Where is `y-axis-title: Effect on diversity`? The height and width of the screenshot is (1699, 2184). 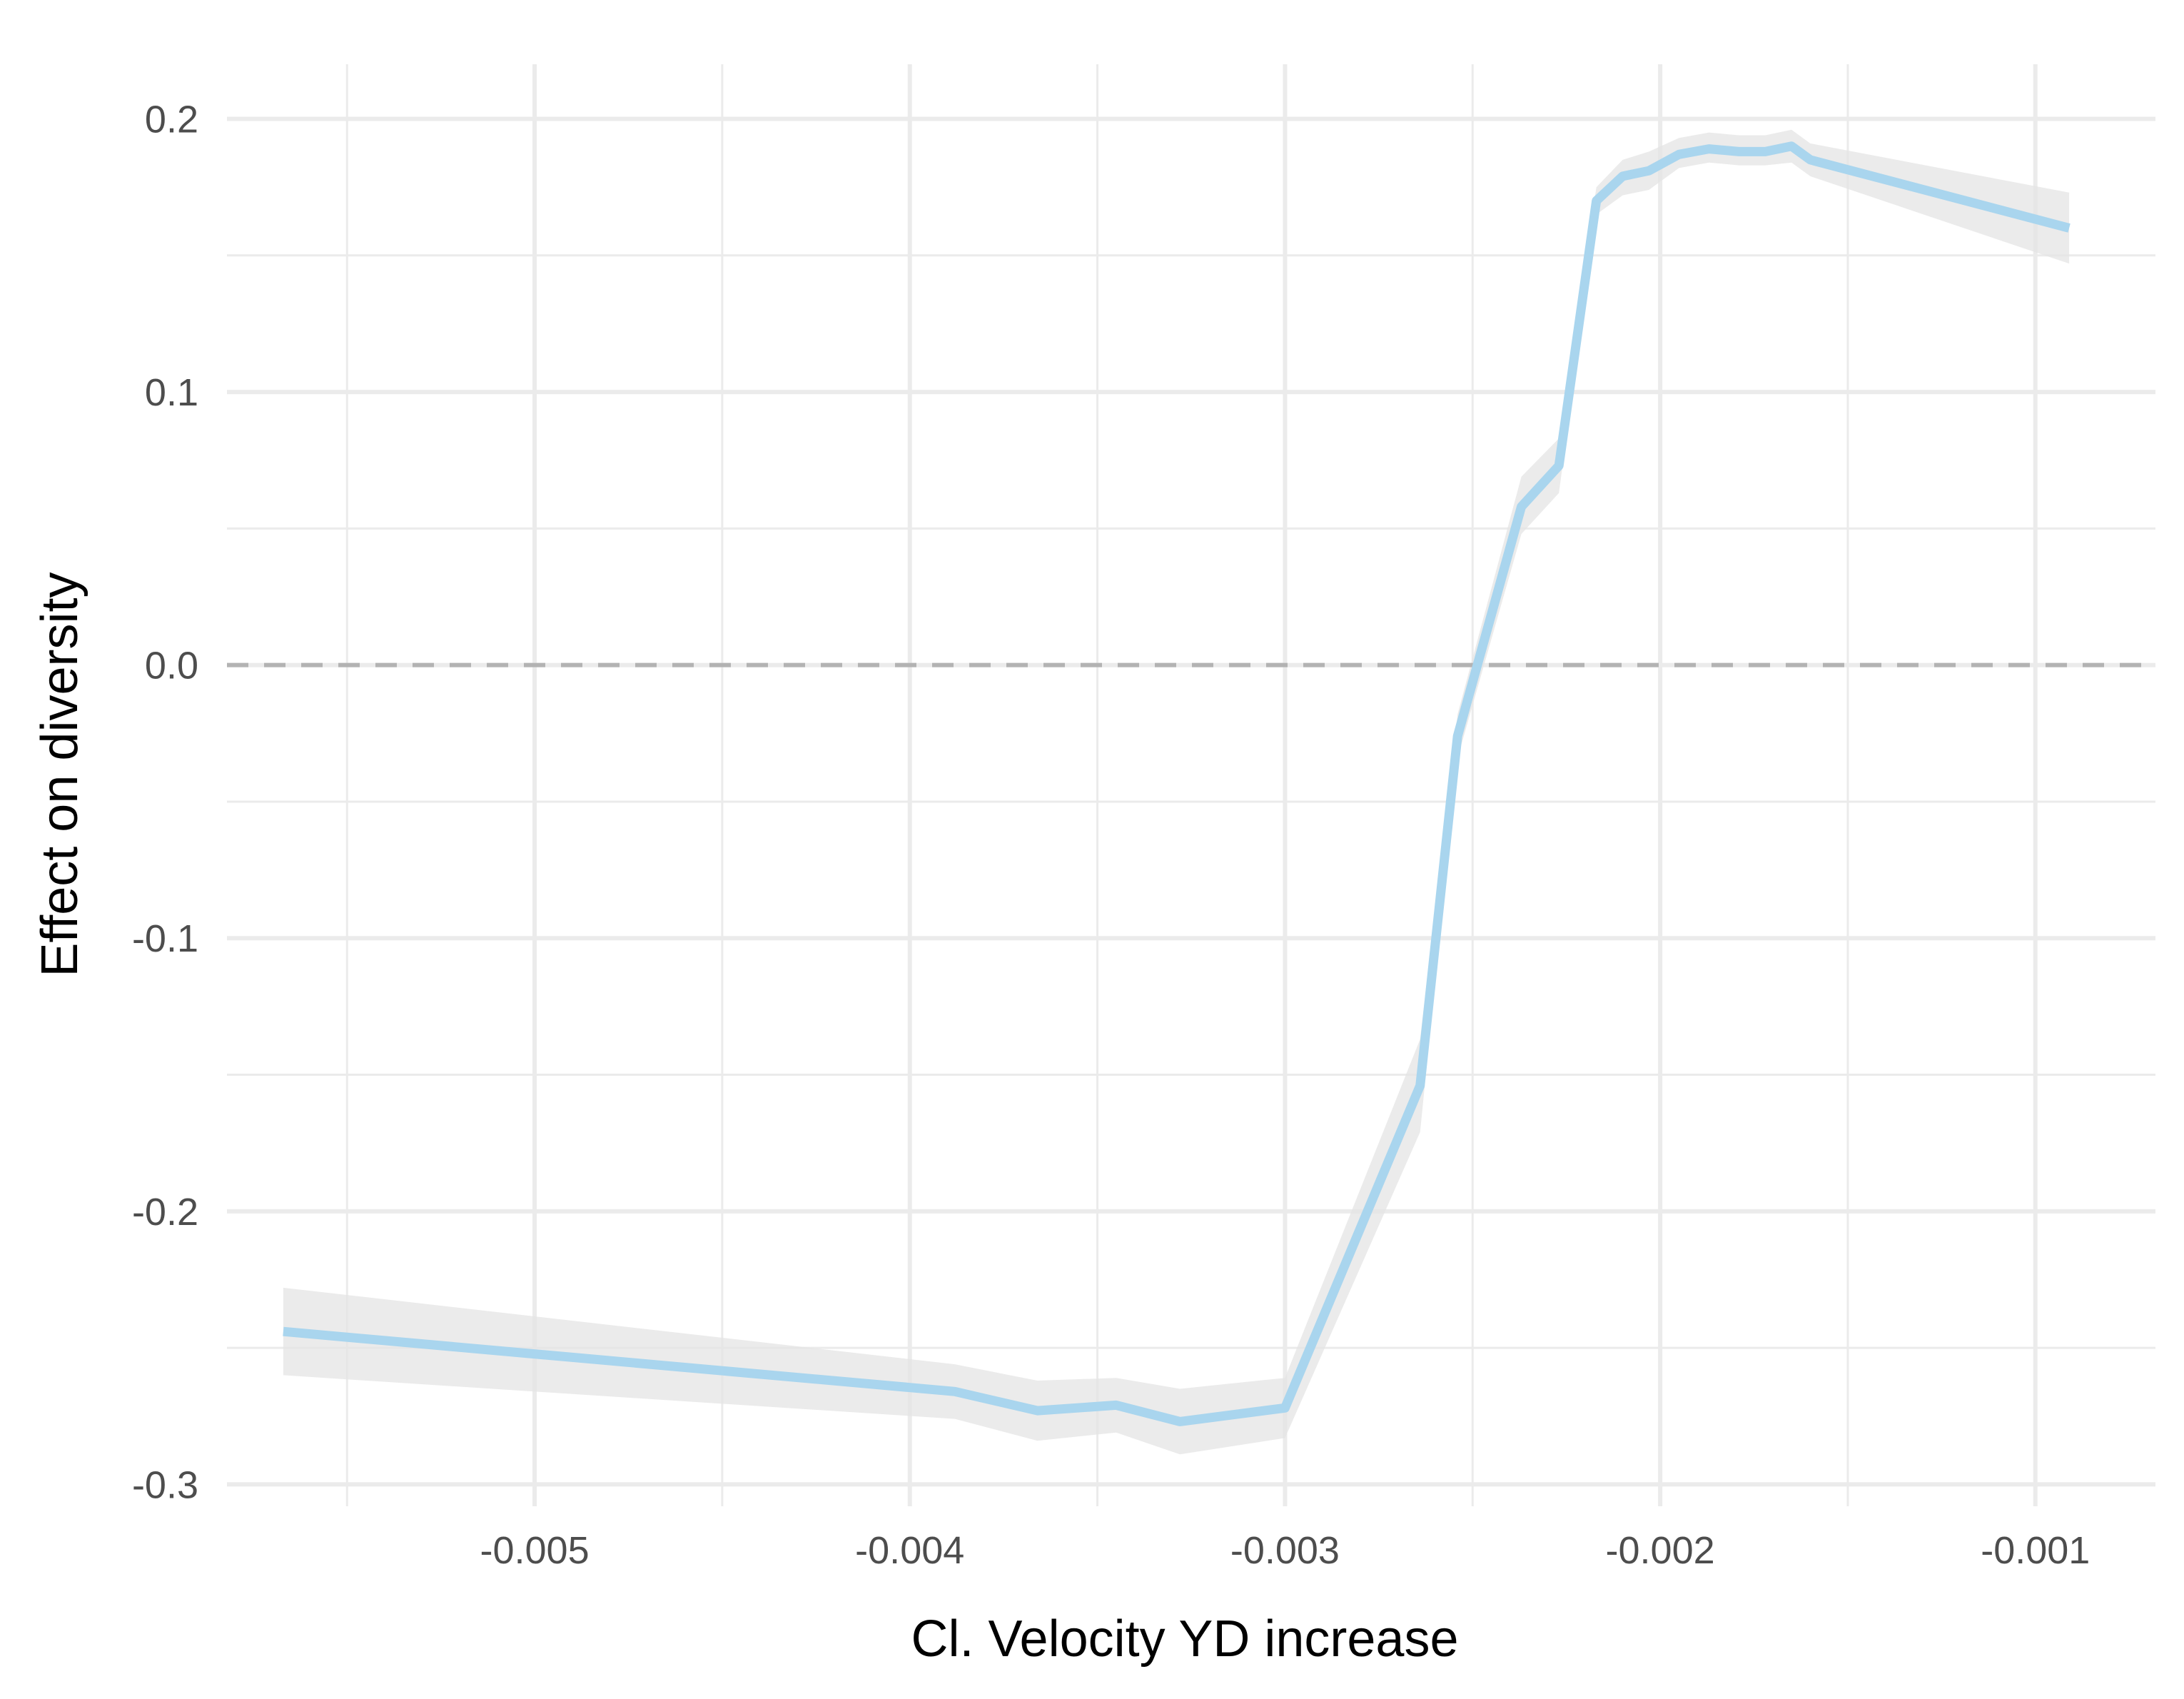
y-axis-title: Effect on diversity is located at coordinates (60, 775).